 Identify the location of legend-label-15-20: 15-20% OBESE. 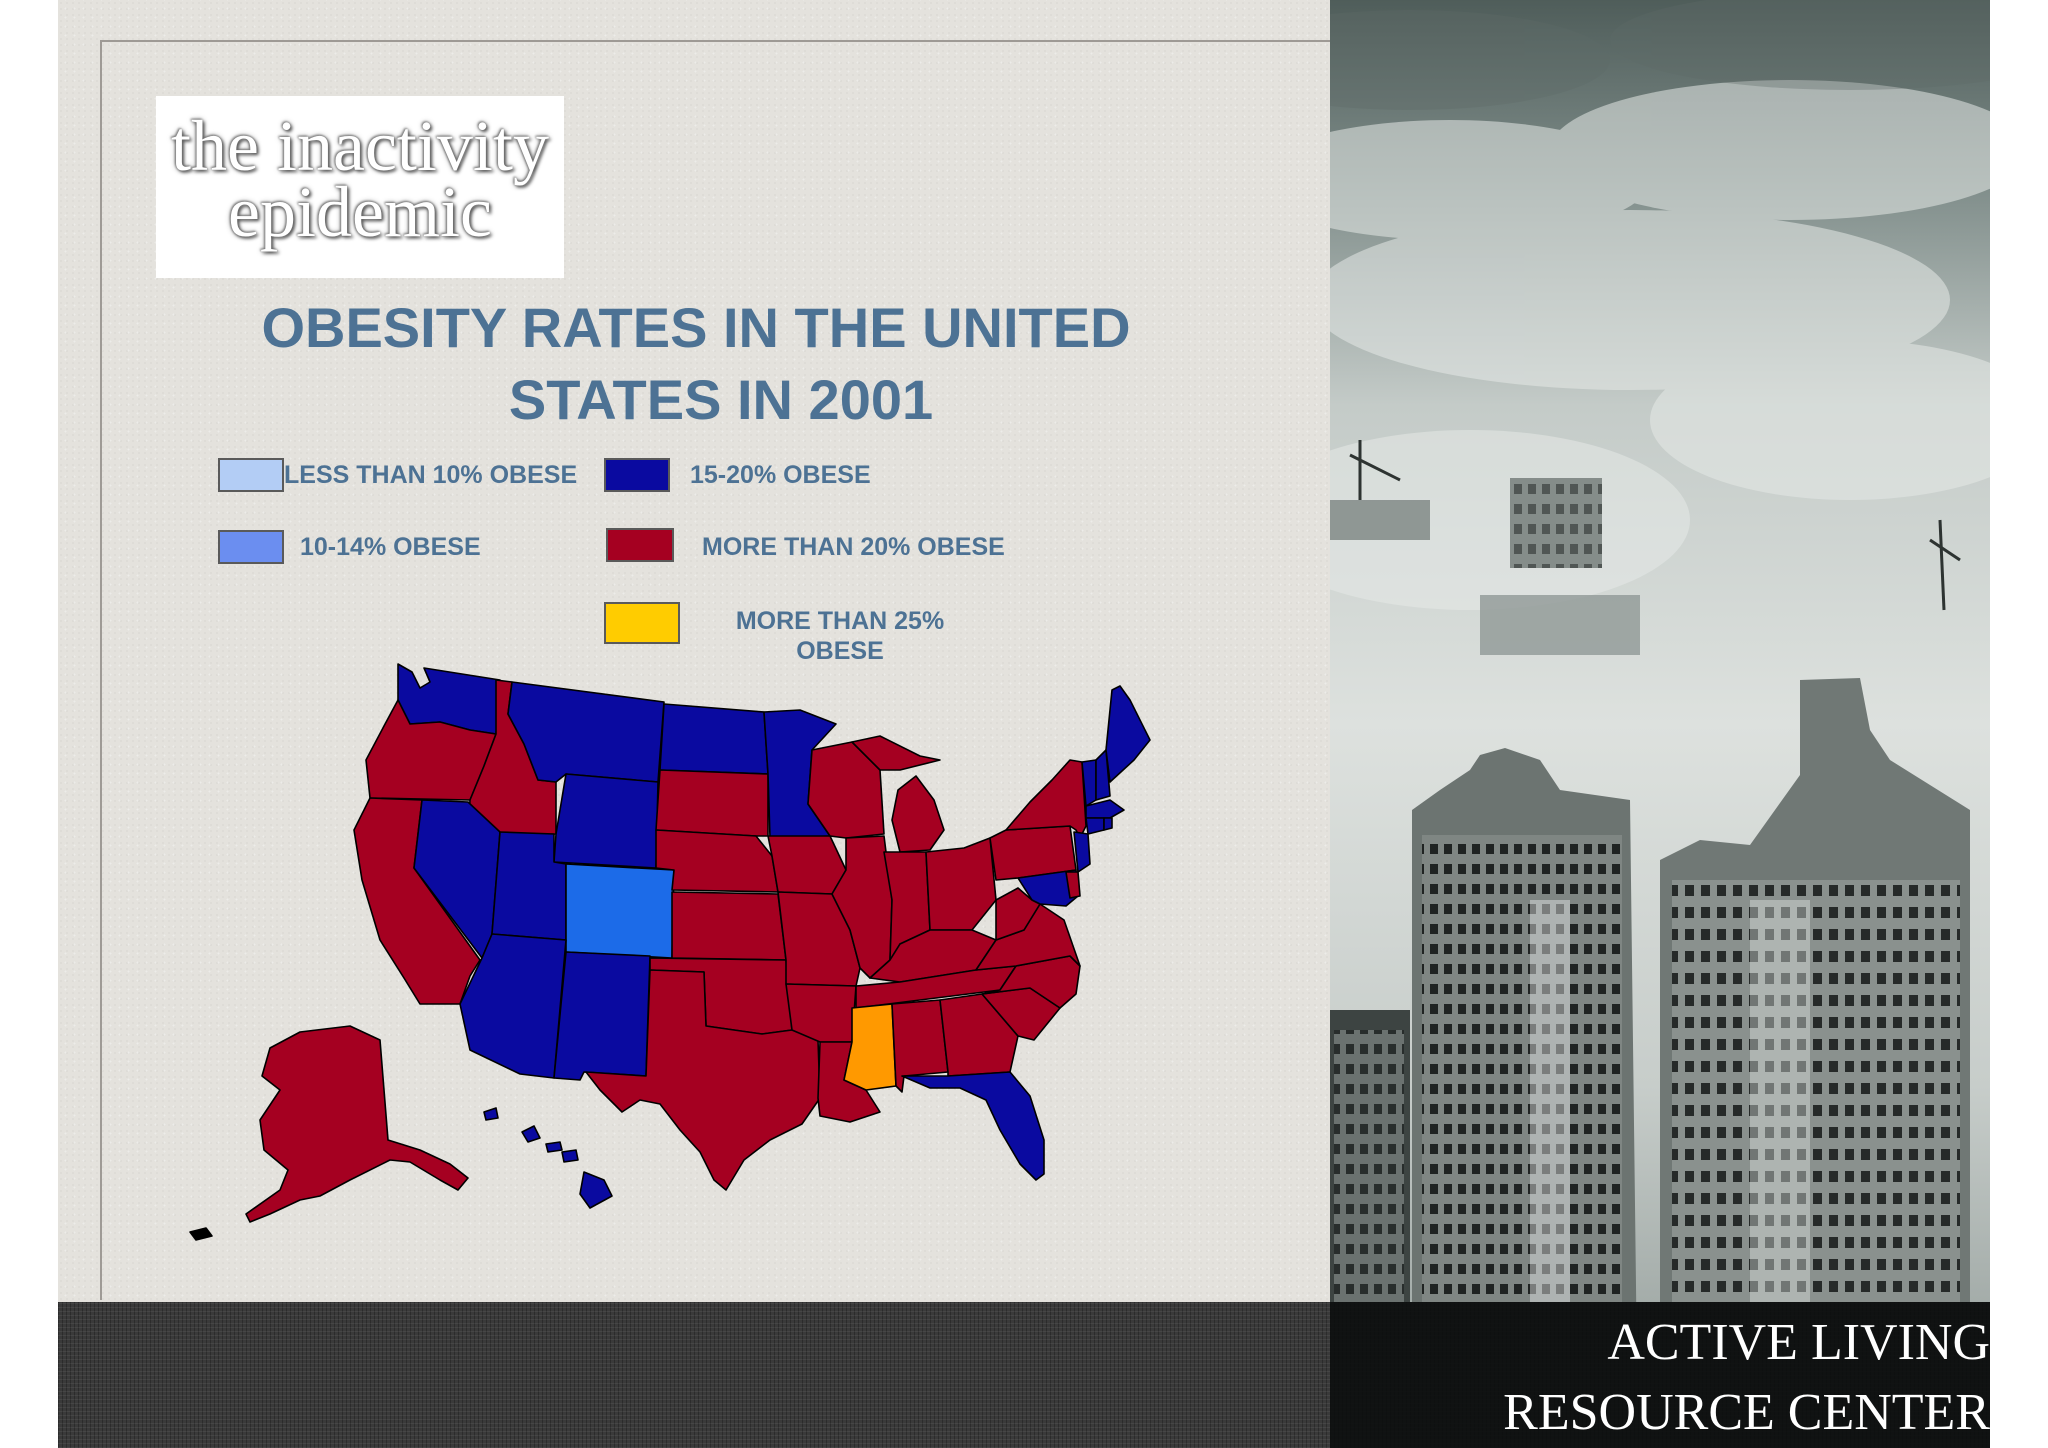
(780, 475).